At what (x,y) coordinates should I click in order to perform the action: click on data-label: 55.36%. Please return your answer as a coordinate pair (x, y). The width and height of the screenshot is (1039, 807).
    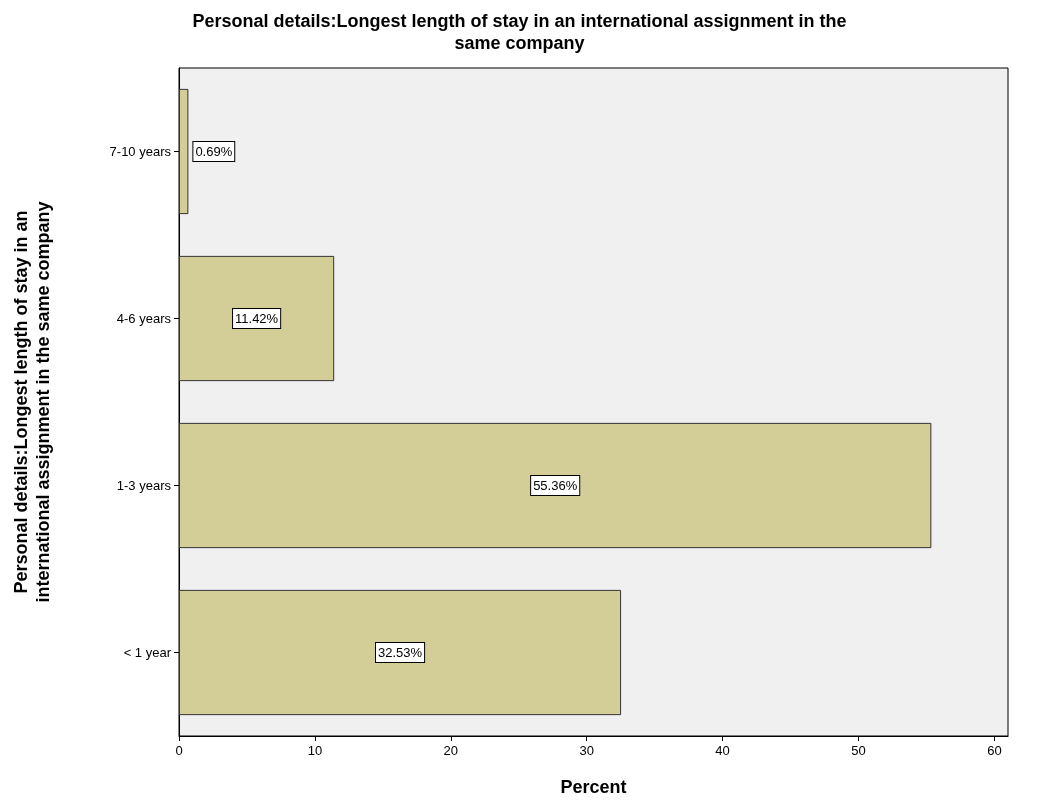
    Looking at the image, I should click on (555, 485).